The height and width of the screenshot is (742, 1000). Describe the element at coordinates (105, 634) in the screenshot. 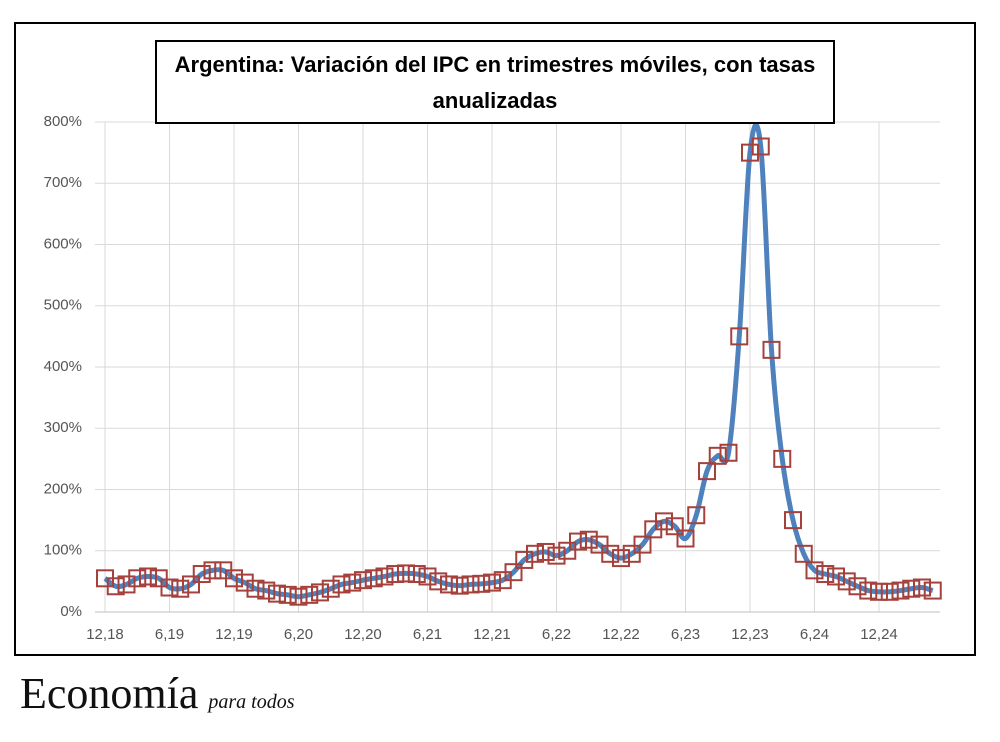

I see `x-tick-label: 12,18` at that location.